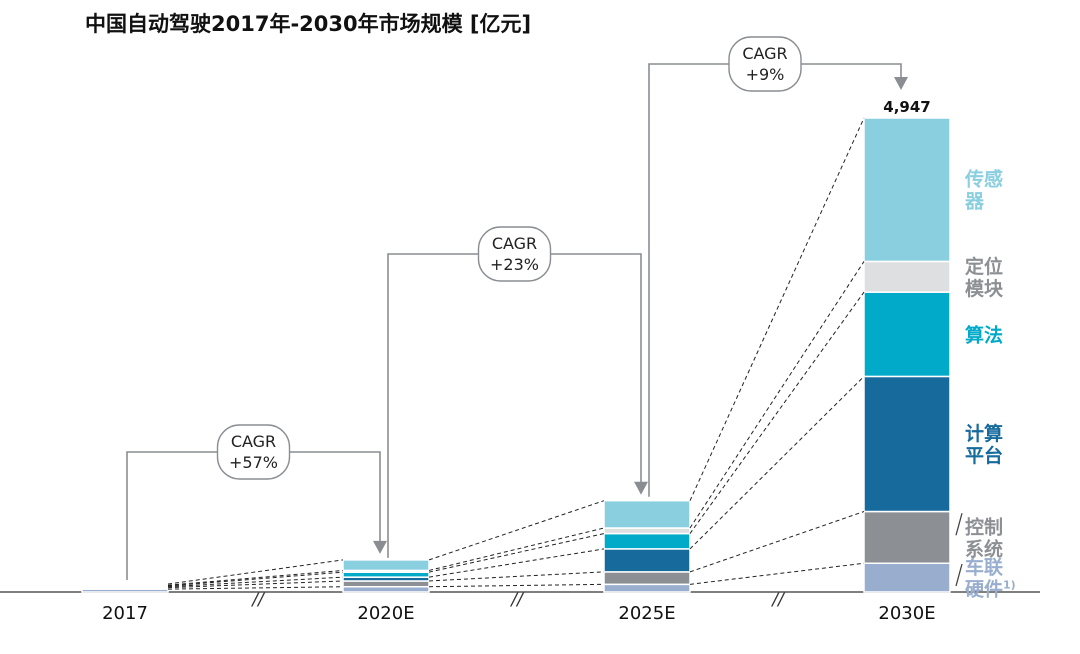  What do you see at coordinates (516, 576) in the screenshot?
I see `connector-line-2020E-控制系统` at bounding box center [516, 576].